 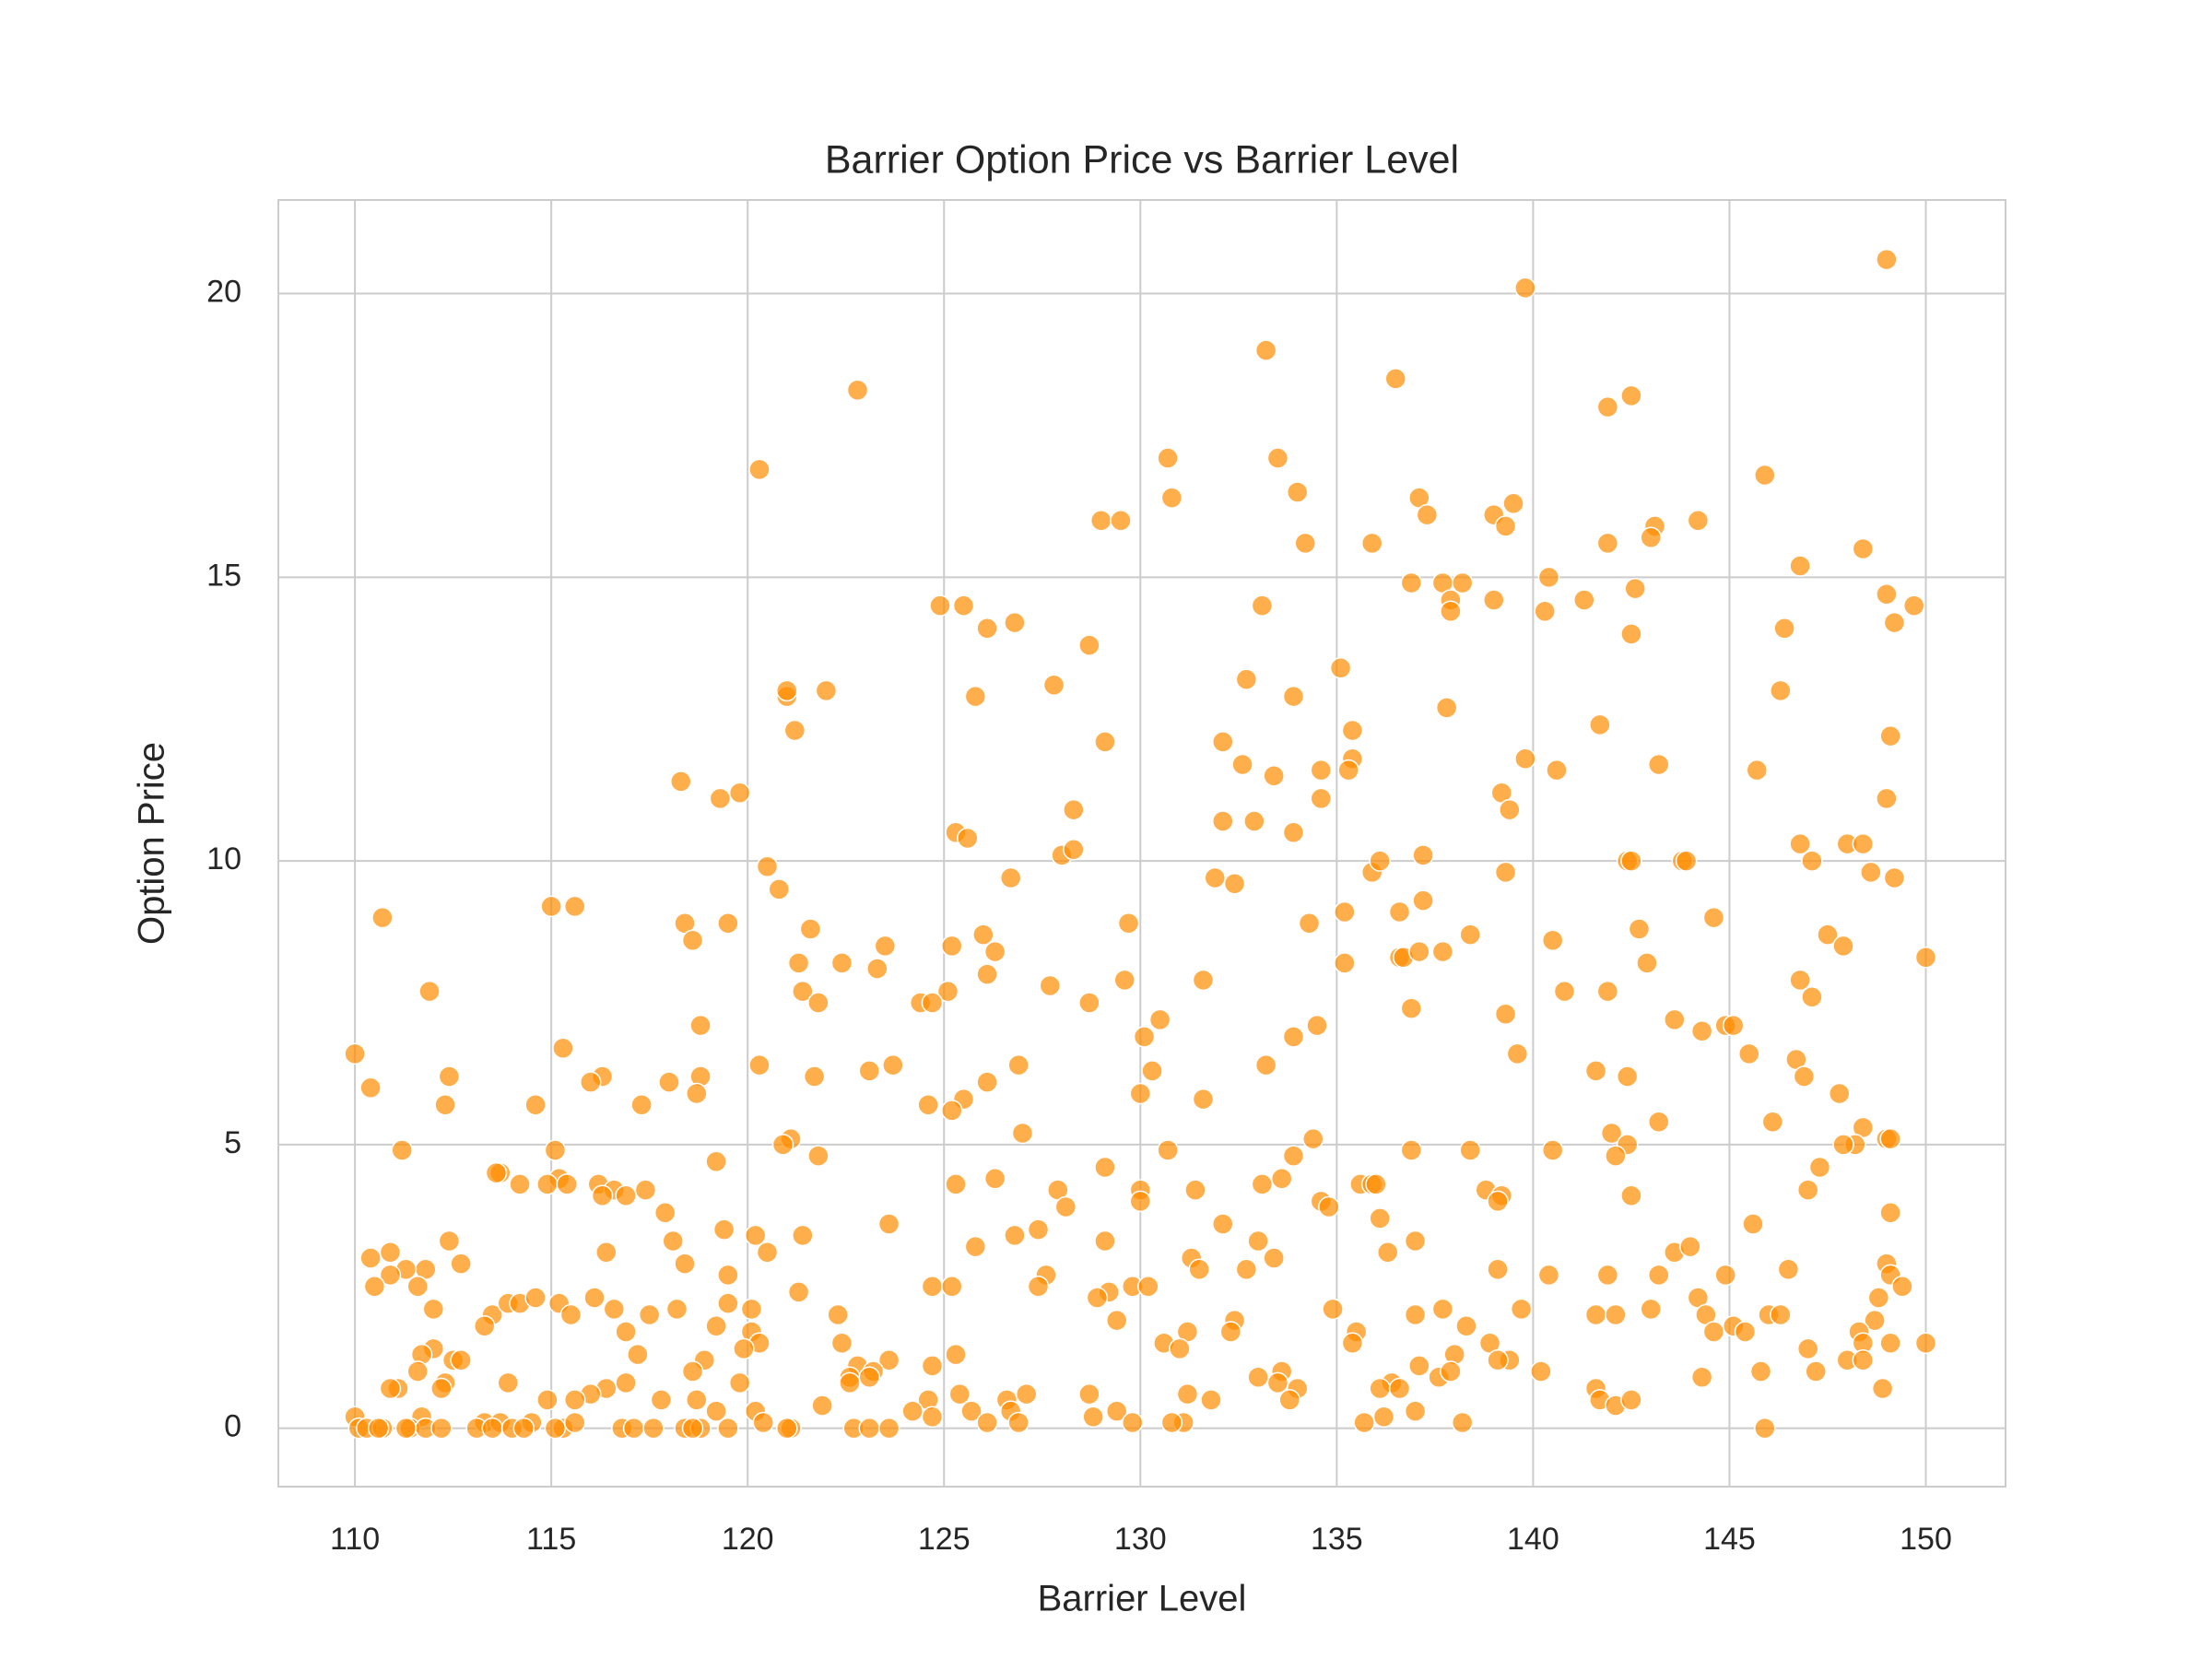 What do you see at coordinates (223, 292) in the screenshot?
I see `y-tick-label: 20` at bounding box center [223, 292].